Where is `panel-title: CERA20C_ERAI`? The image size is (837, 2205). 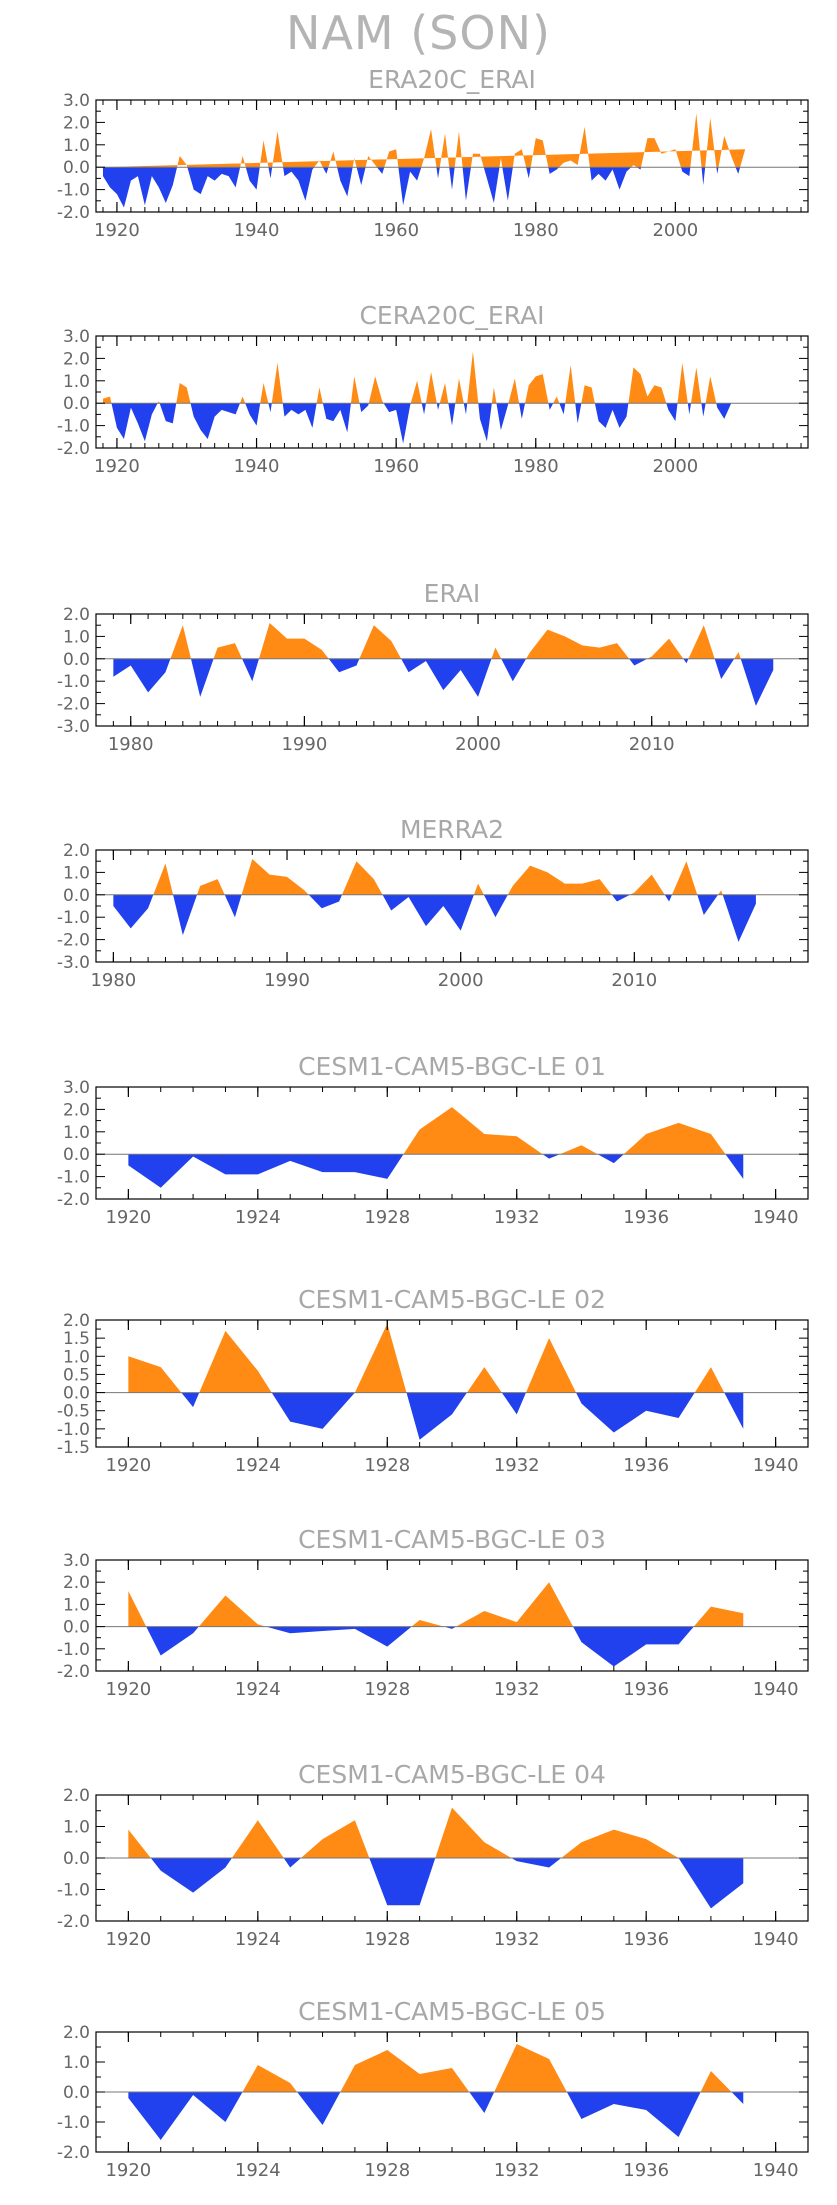
panel-title: CERA20C_ERAI is located at coordinates (451, 315).